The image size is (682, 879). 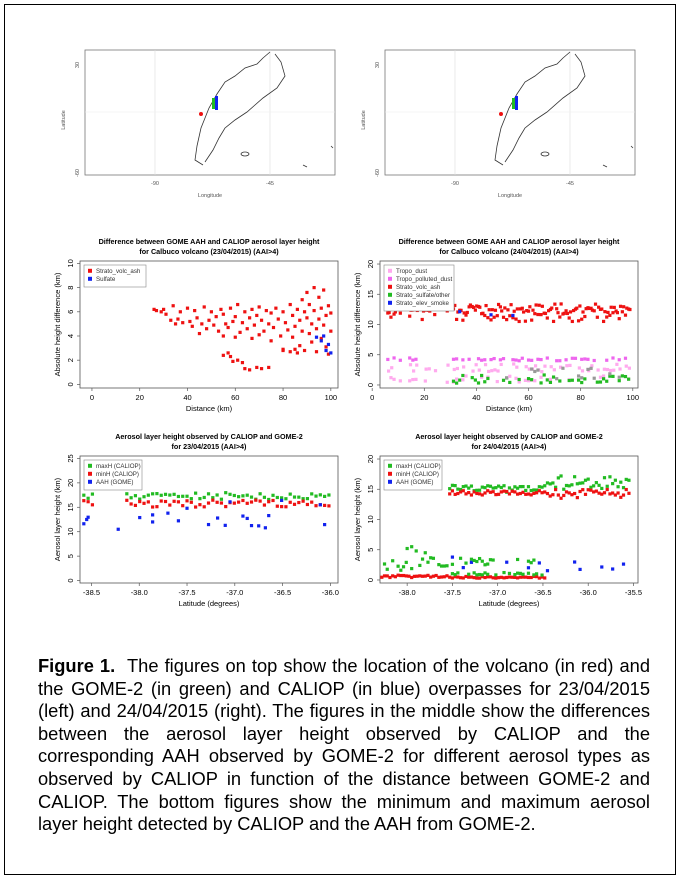 I want to click on x-tick-label: -38.5, so click(x=91, y=592).